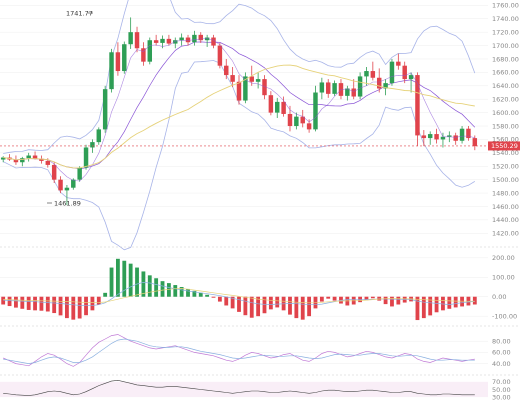 This screenshot has height=404, width=520. What do you see at coordinates (505, 126) in the screenshot?
I see `price-tick-label: 1580.00` at bounding box center [505, 126].